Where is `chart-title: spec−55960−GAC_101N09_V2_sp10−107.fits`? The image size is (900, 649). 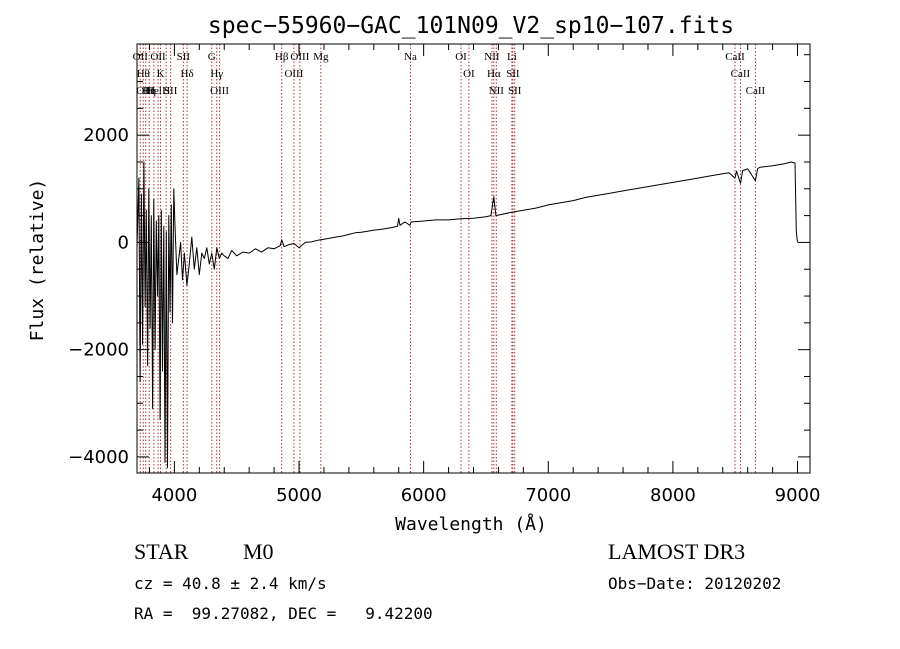
chart-title: spec−55960−GAC_101N09_V2_sp10−107.fits is located at coordinates (471, 26).